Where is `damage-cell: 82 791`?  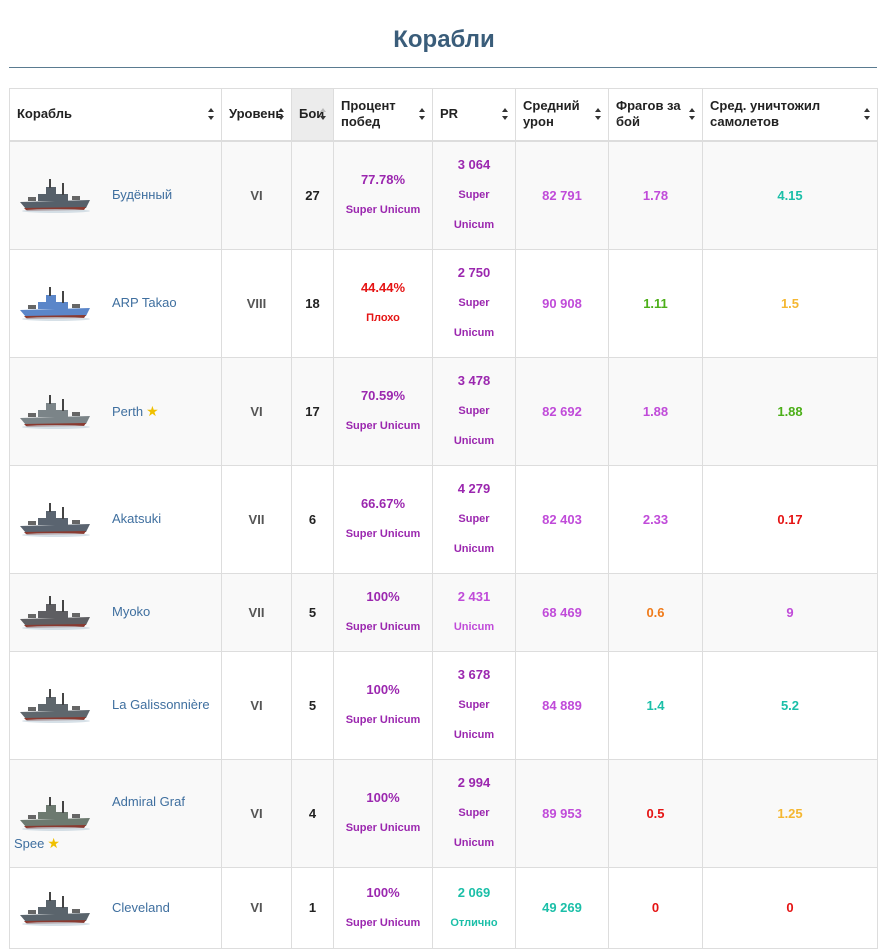
damage-cell: 82 791 is located at coordinates (562, 195).